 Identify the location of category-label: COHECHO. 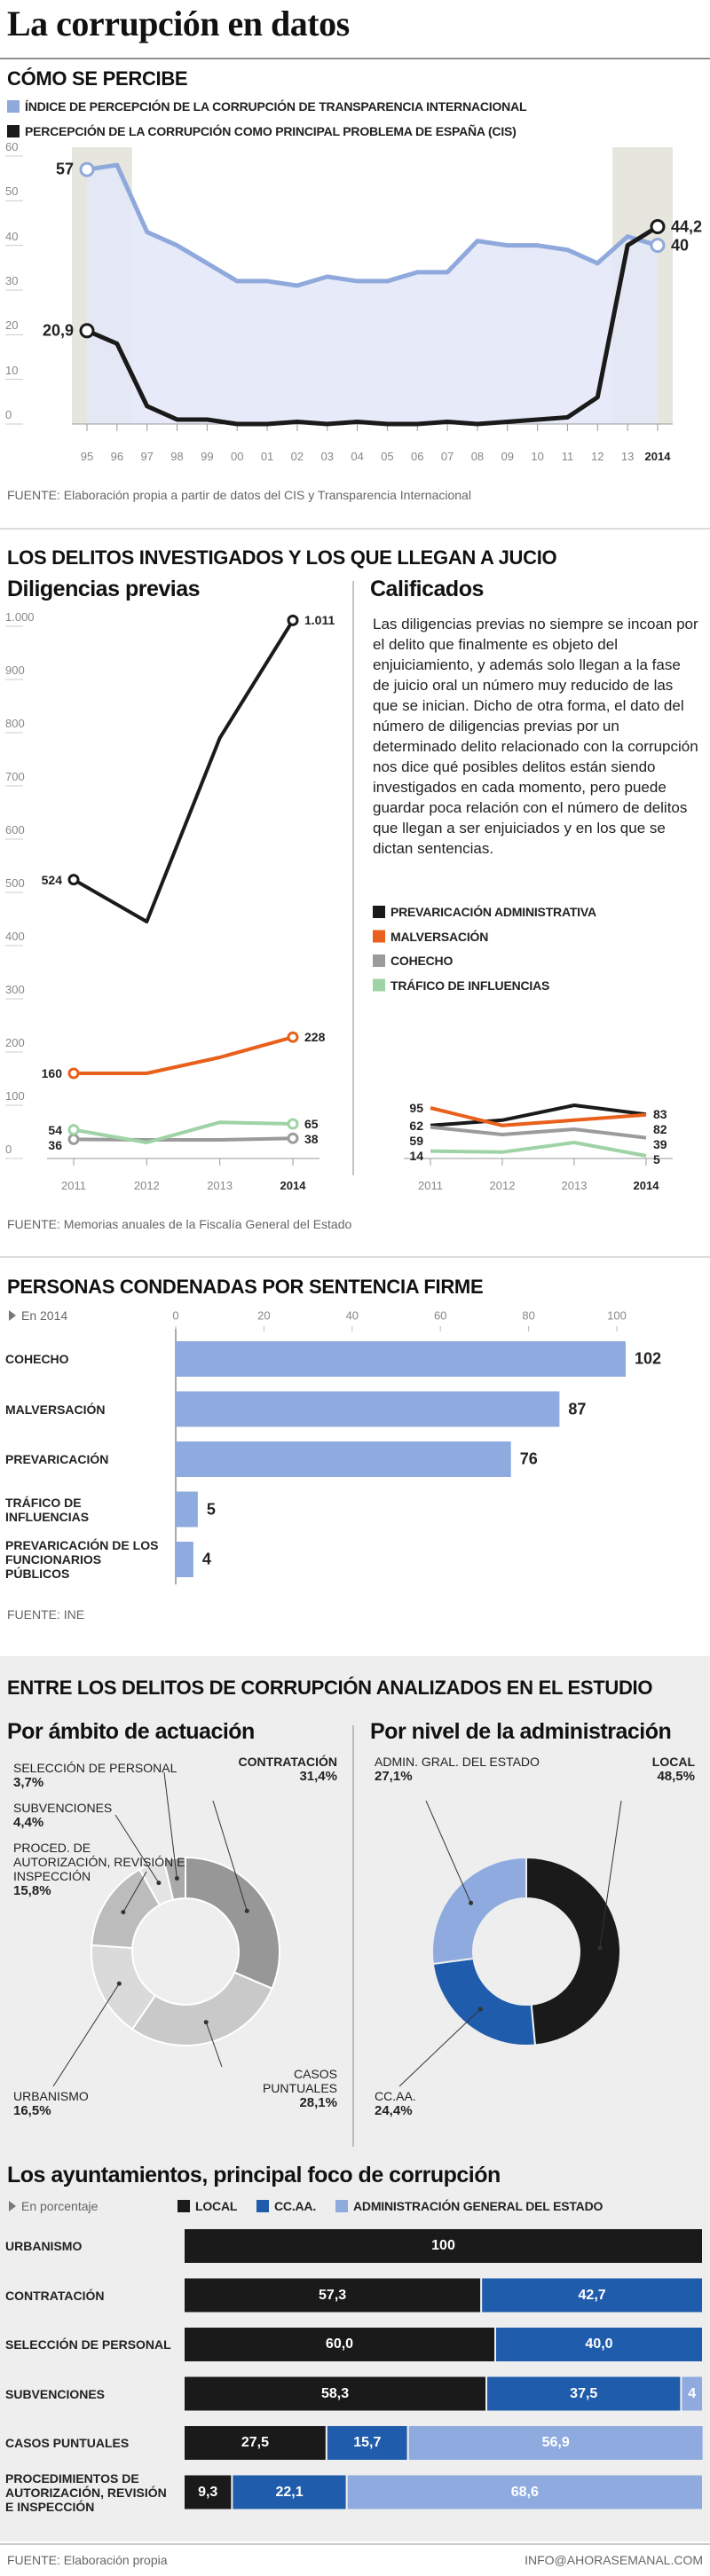
(37, 1358).